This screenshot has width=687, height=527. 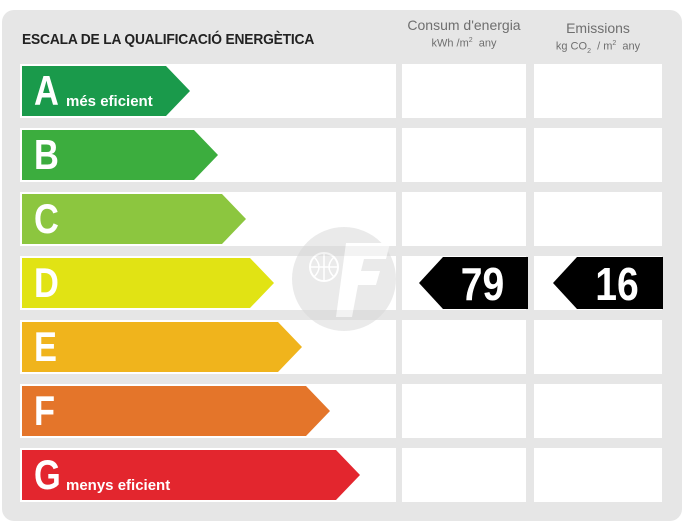 I want to click on class-arrow-b: B, so click(x=120, y=155).